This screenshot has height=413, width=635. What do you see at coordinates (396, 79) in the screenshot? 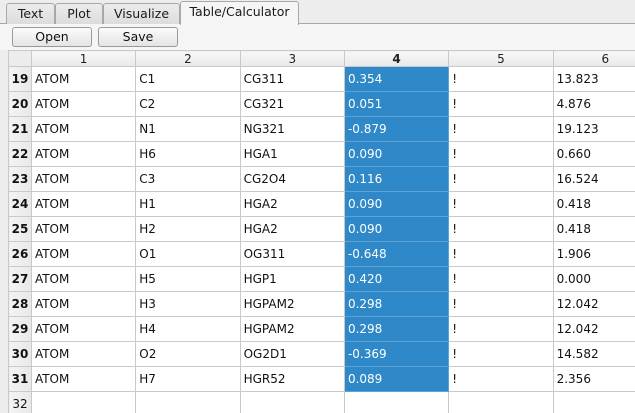
I see `table-cell: 0.354` at bounding box center [396, 79].